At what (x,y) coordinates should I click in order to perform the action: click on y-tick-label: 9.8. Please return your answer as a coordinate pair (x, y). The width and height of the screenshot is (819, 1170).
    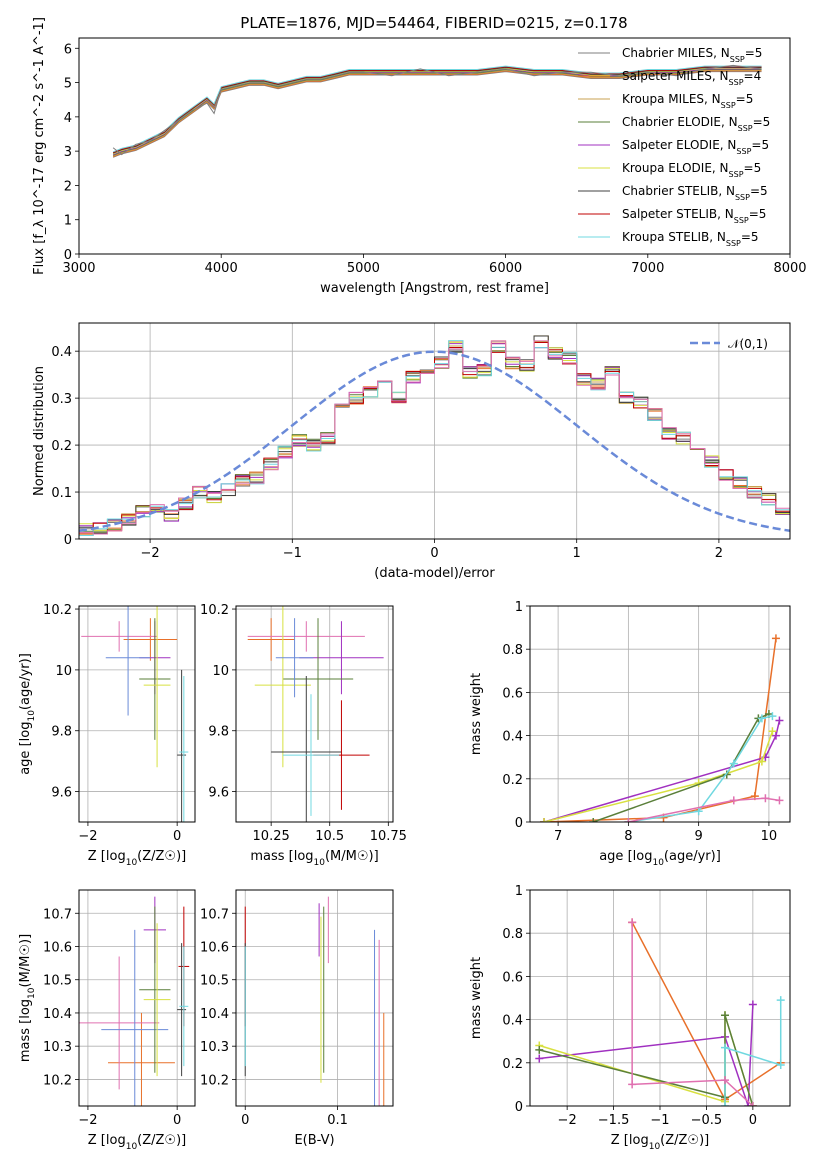
    Looking at the image, I should click on (61, 732).